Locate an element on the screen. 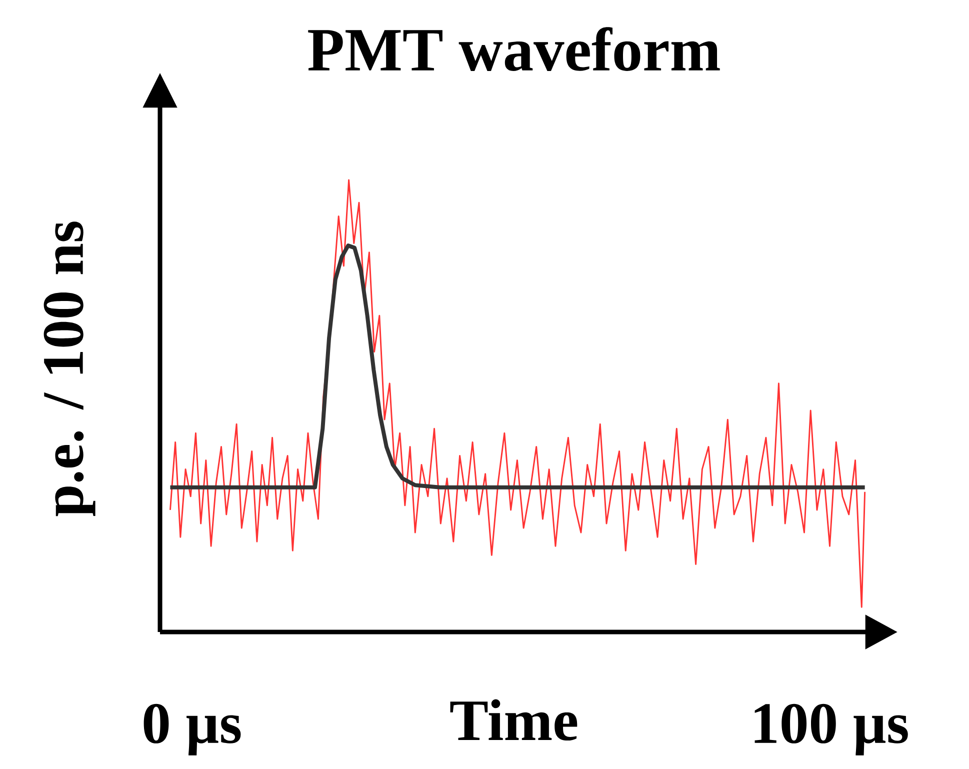 This screenshot has width=969, height=769. x-tick-label: 100 µs is located at coordinates (831, 730).